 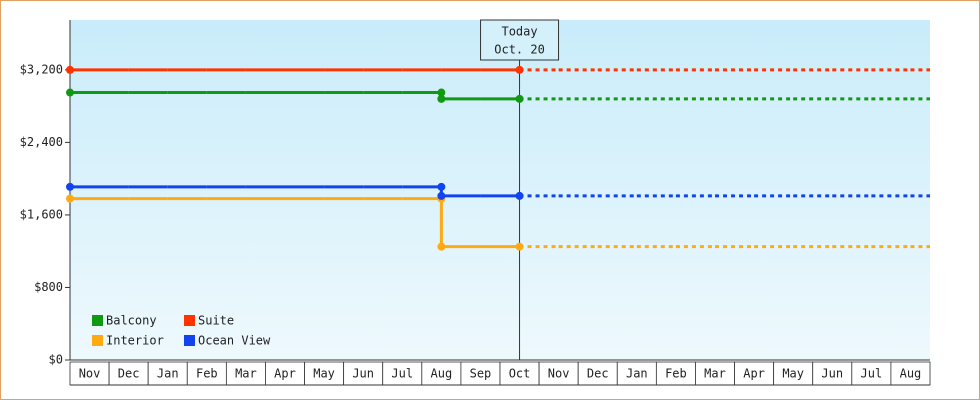 I want to click on legend-label: Interior, so click(x=135, y=341).